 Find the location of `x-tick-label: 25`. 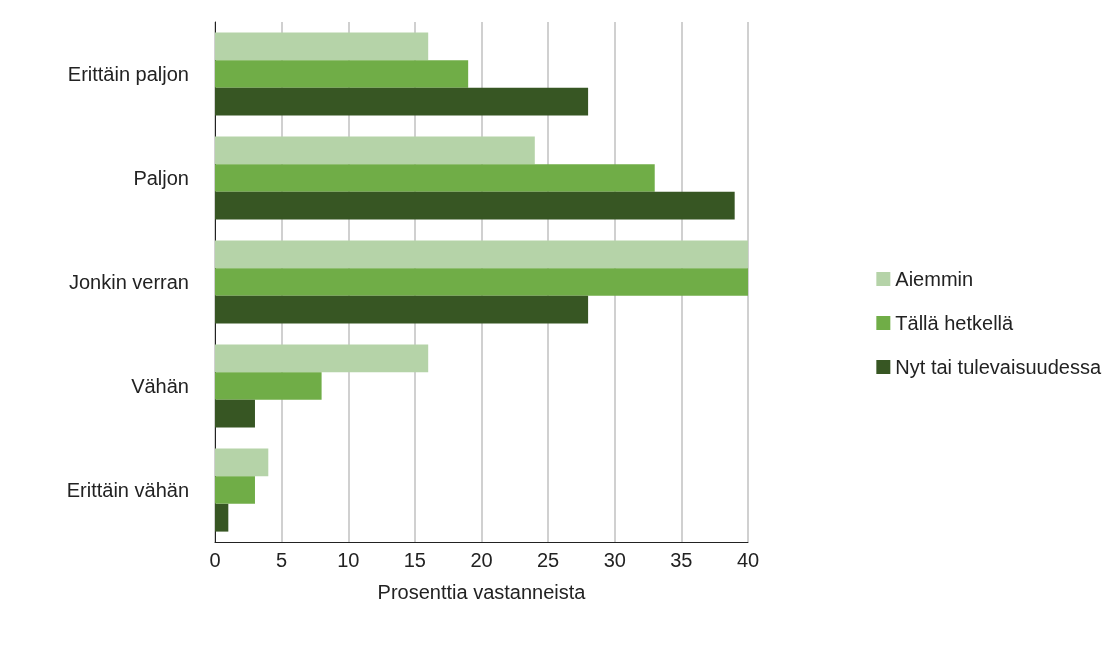

x-tick-label: 25 is located at coordinates (548, 560).